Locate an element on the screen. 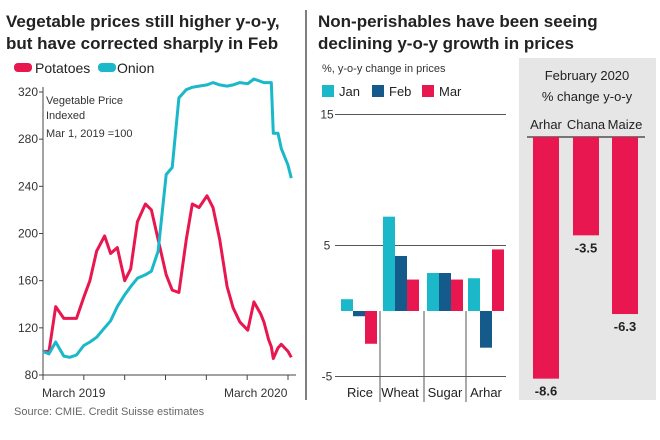  y-tick-label: 80 is located at coordinates (32, 375).